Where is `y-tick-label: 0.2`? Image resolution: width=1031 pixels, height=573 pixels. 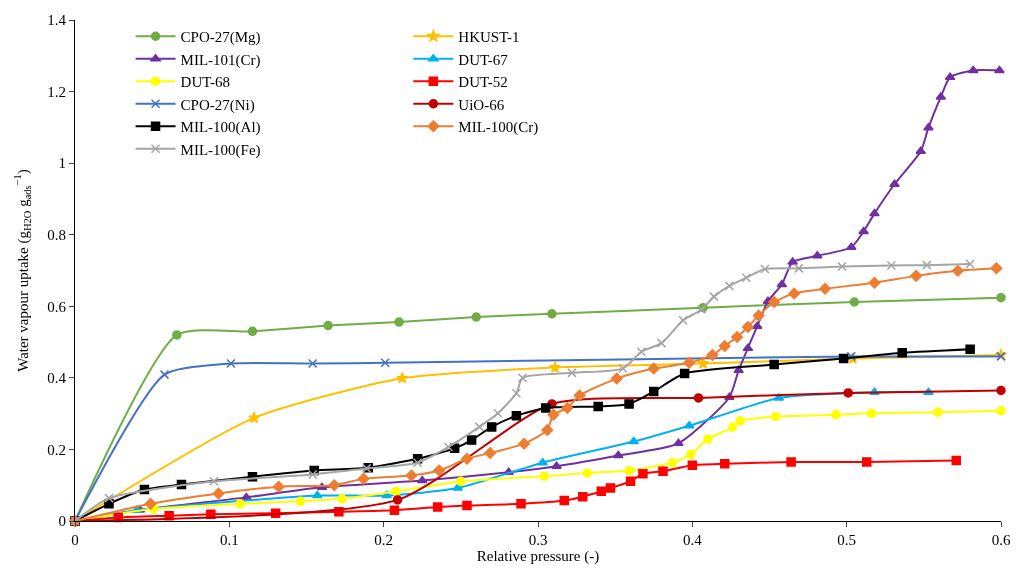
y-tick-label: 0.2 is located at coordinates (56, 449).